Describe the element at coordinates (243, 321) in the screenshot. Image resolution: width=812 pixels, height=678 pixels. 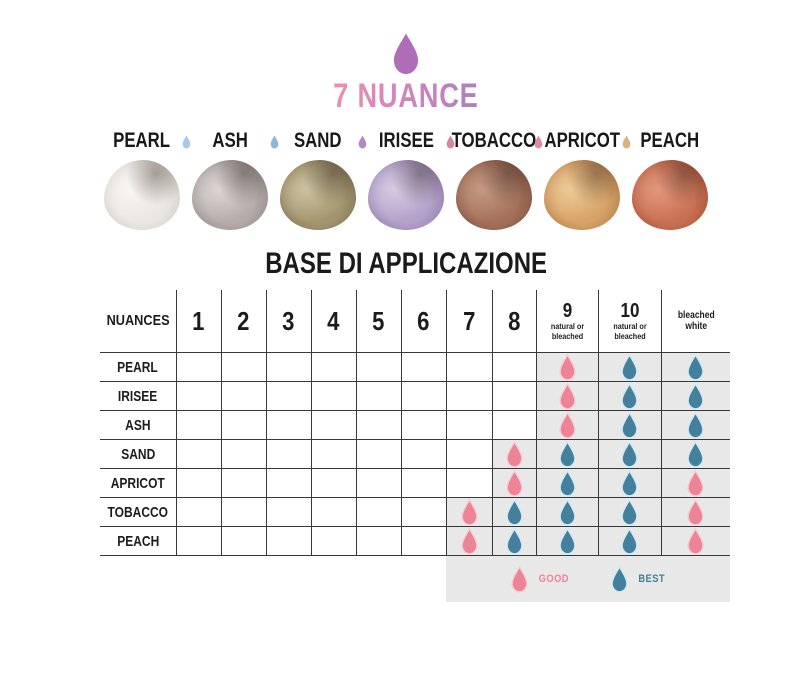
I see `col-header-2: 2` at that location.